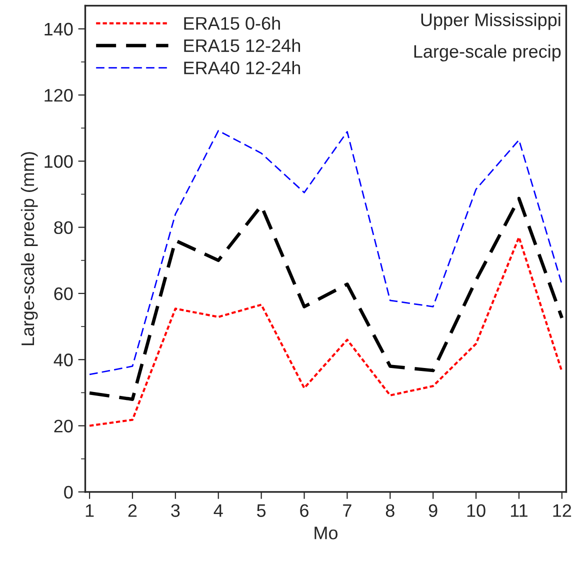 The height and width of the screenshot is (570, 576). I want to click on y-tick-label: 120, so click(58, 95).